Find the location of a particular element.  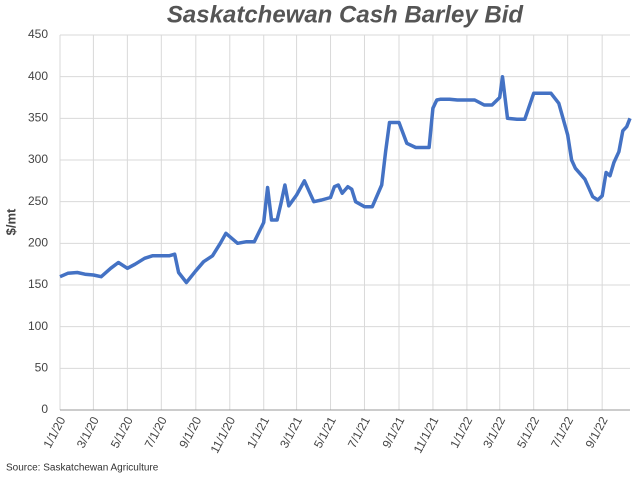

y-tick-label: 0 is located at coordinates (44, 409).